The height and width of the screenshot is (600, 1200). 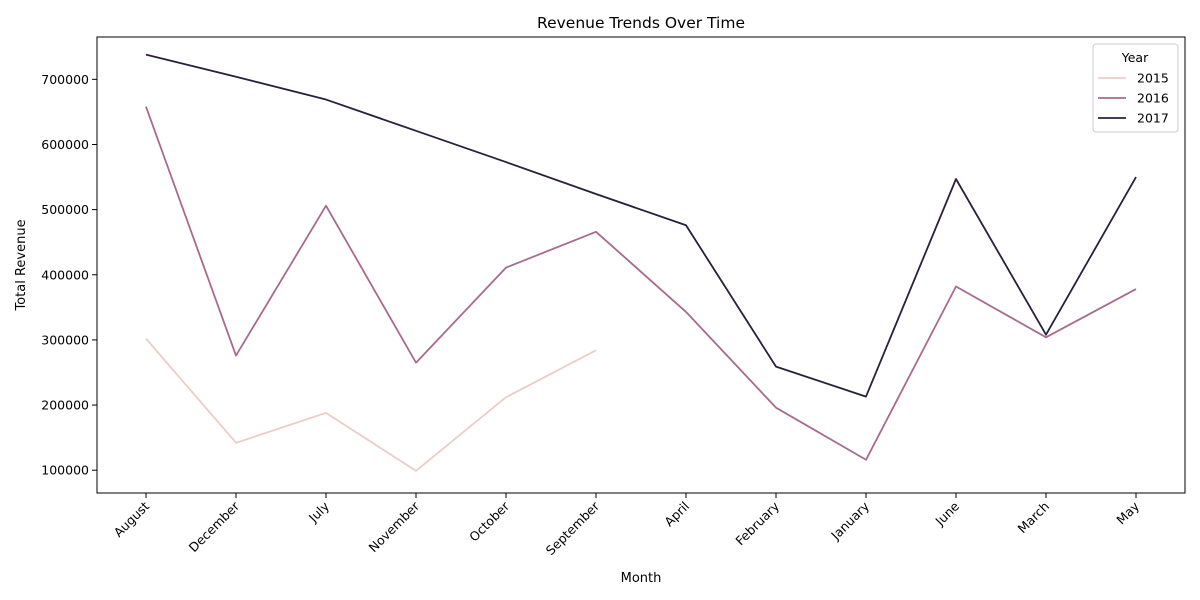 I want to click on y-tick-label: 400000, so click(x=65, y=274).